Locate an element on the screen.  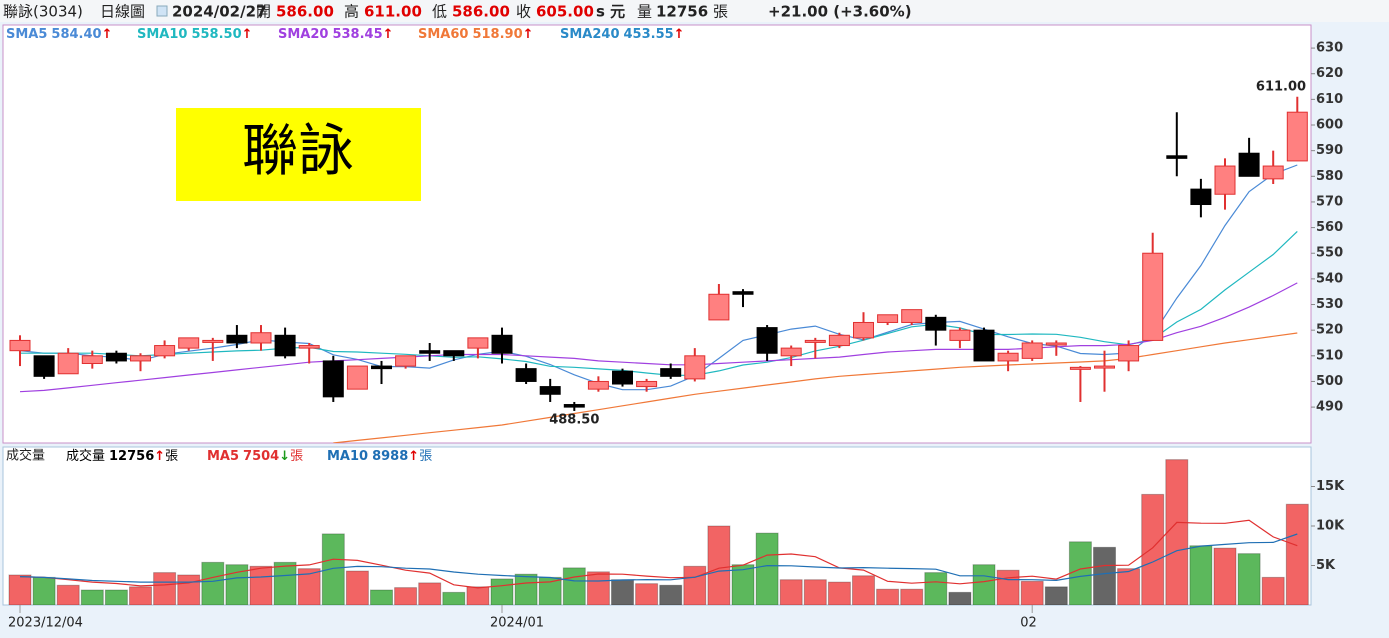
legend-part: 518.90 is located at coordinates (497, 34).